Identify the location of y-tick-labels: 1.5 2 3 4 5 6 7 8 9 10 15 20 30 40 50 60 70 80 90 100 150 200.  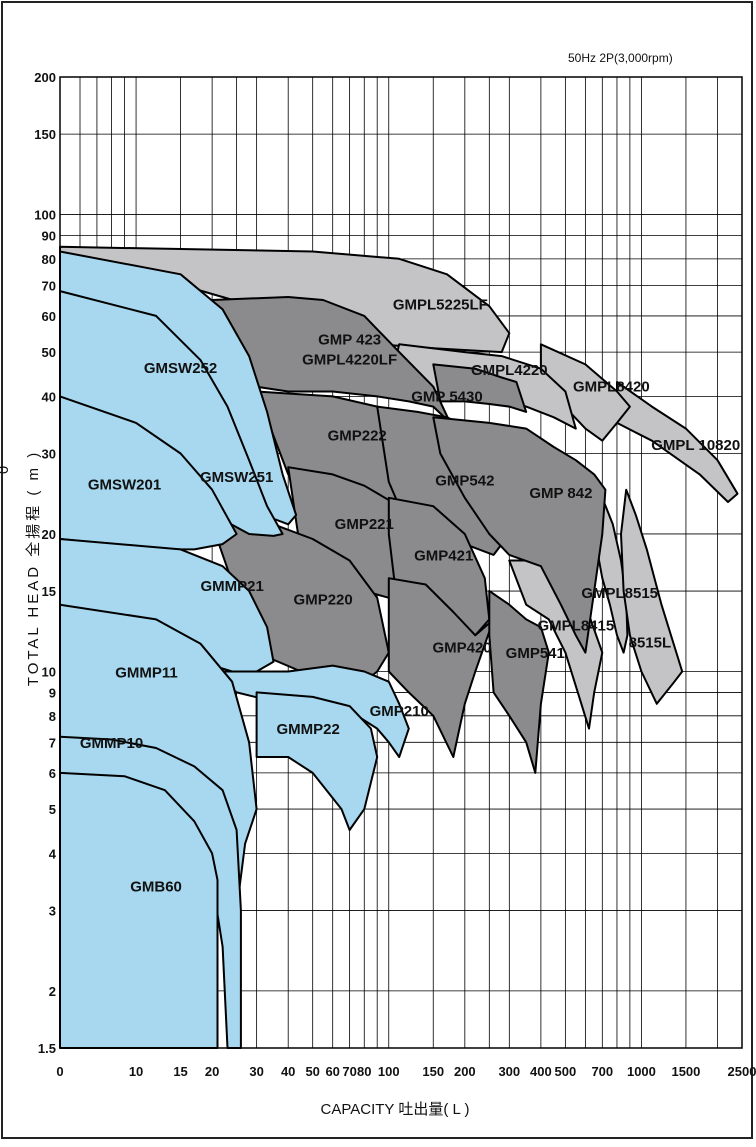
(45, 563).